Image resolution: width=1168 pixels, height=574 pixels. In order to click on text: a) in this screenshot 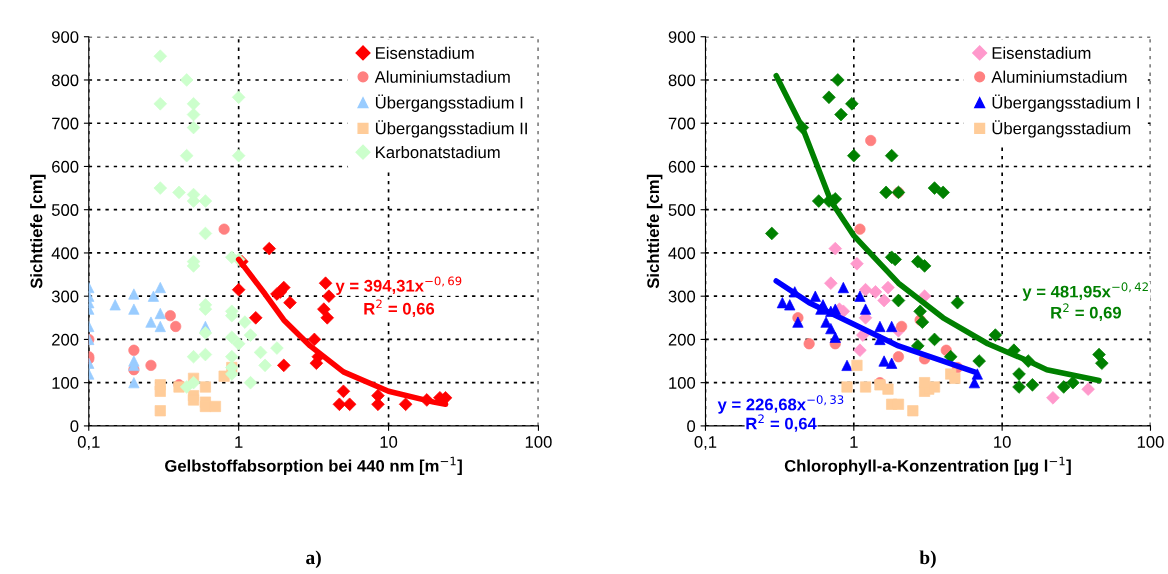, I will do `click(313, 559)`.